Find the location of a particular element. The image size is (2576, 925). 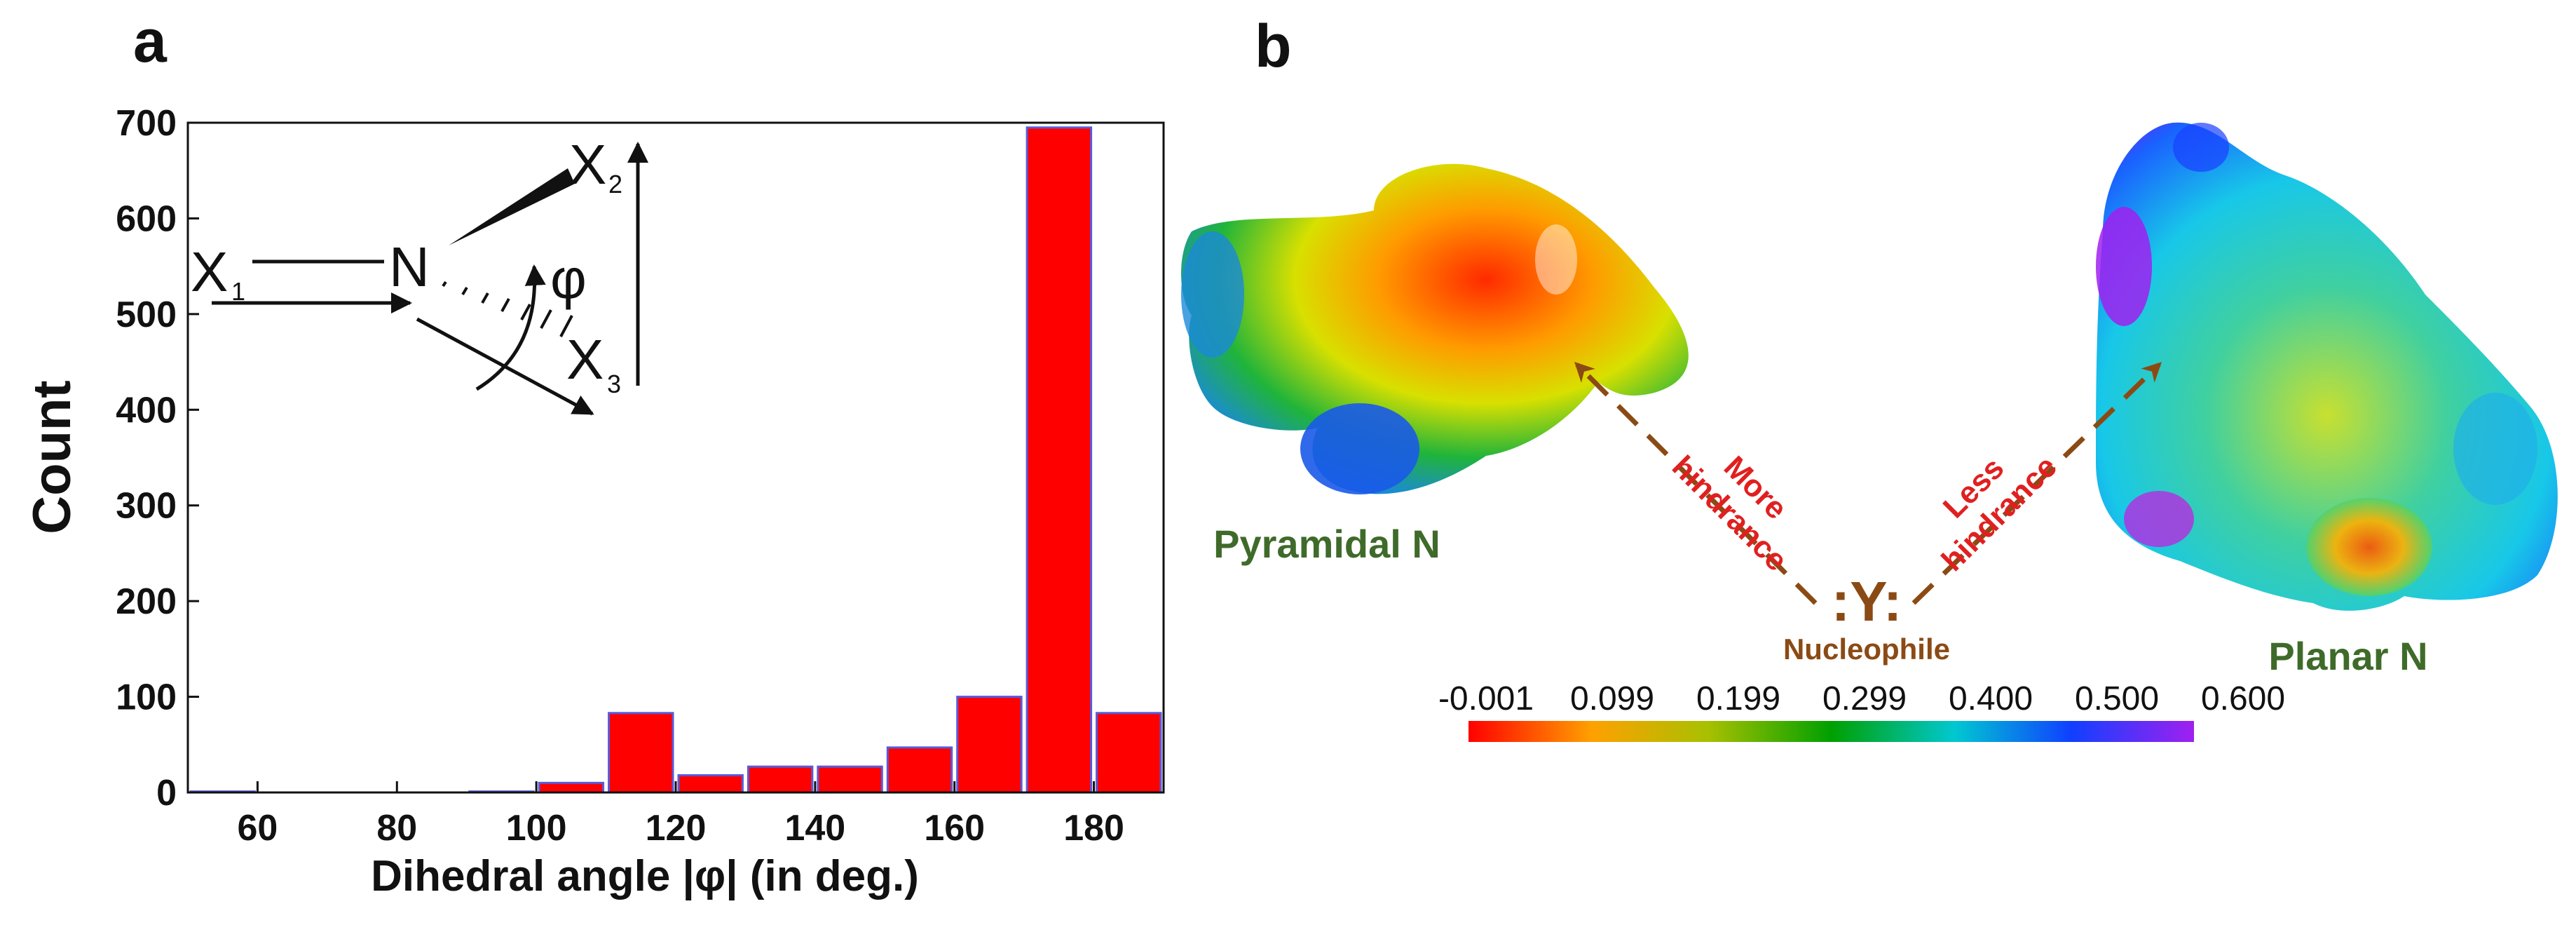

x-tick-label: 140 is located at coordinates (814, 829).